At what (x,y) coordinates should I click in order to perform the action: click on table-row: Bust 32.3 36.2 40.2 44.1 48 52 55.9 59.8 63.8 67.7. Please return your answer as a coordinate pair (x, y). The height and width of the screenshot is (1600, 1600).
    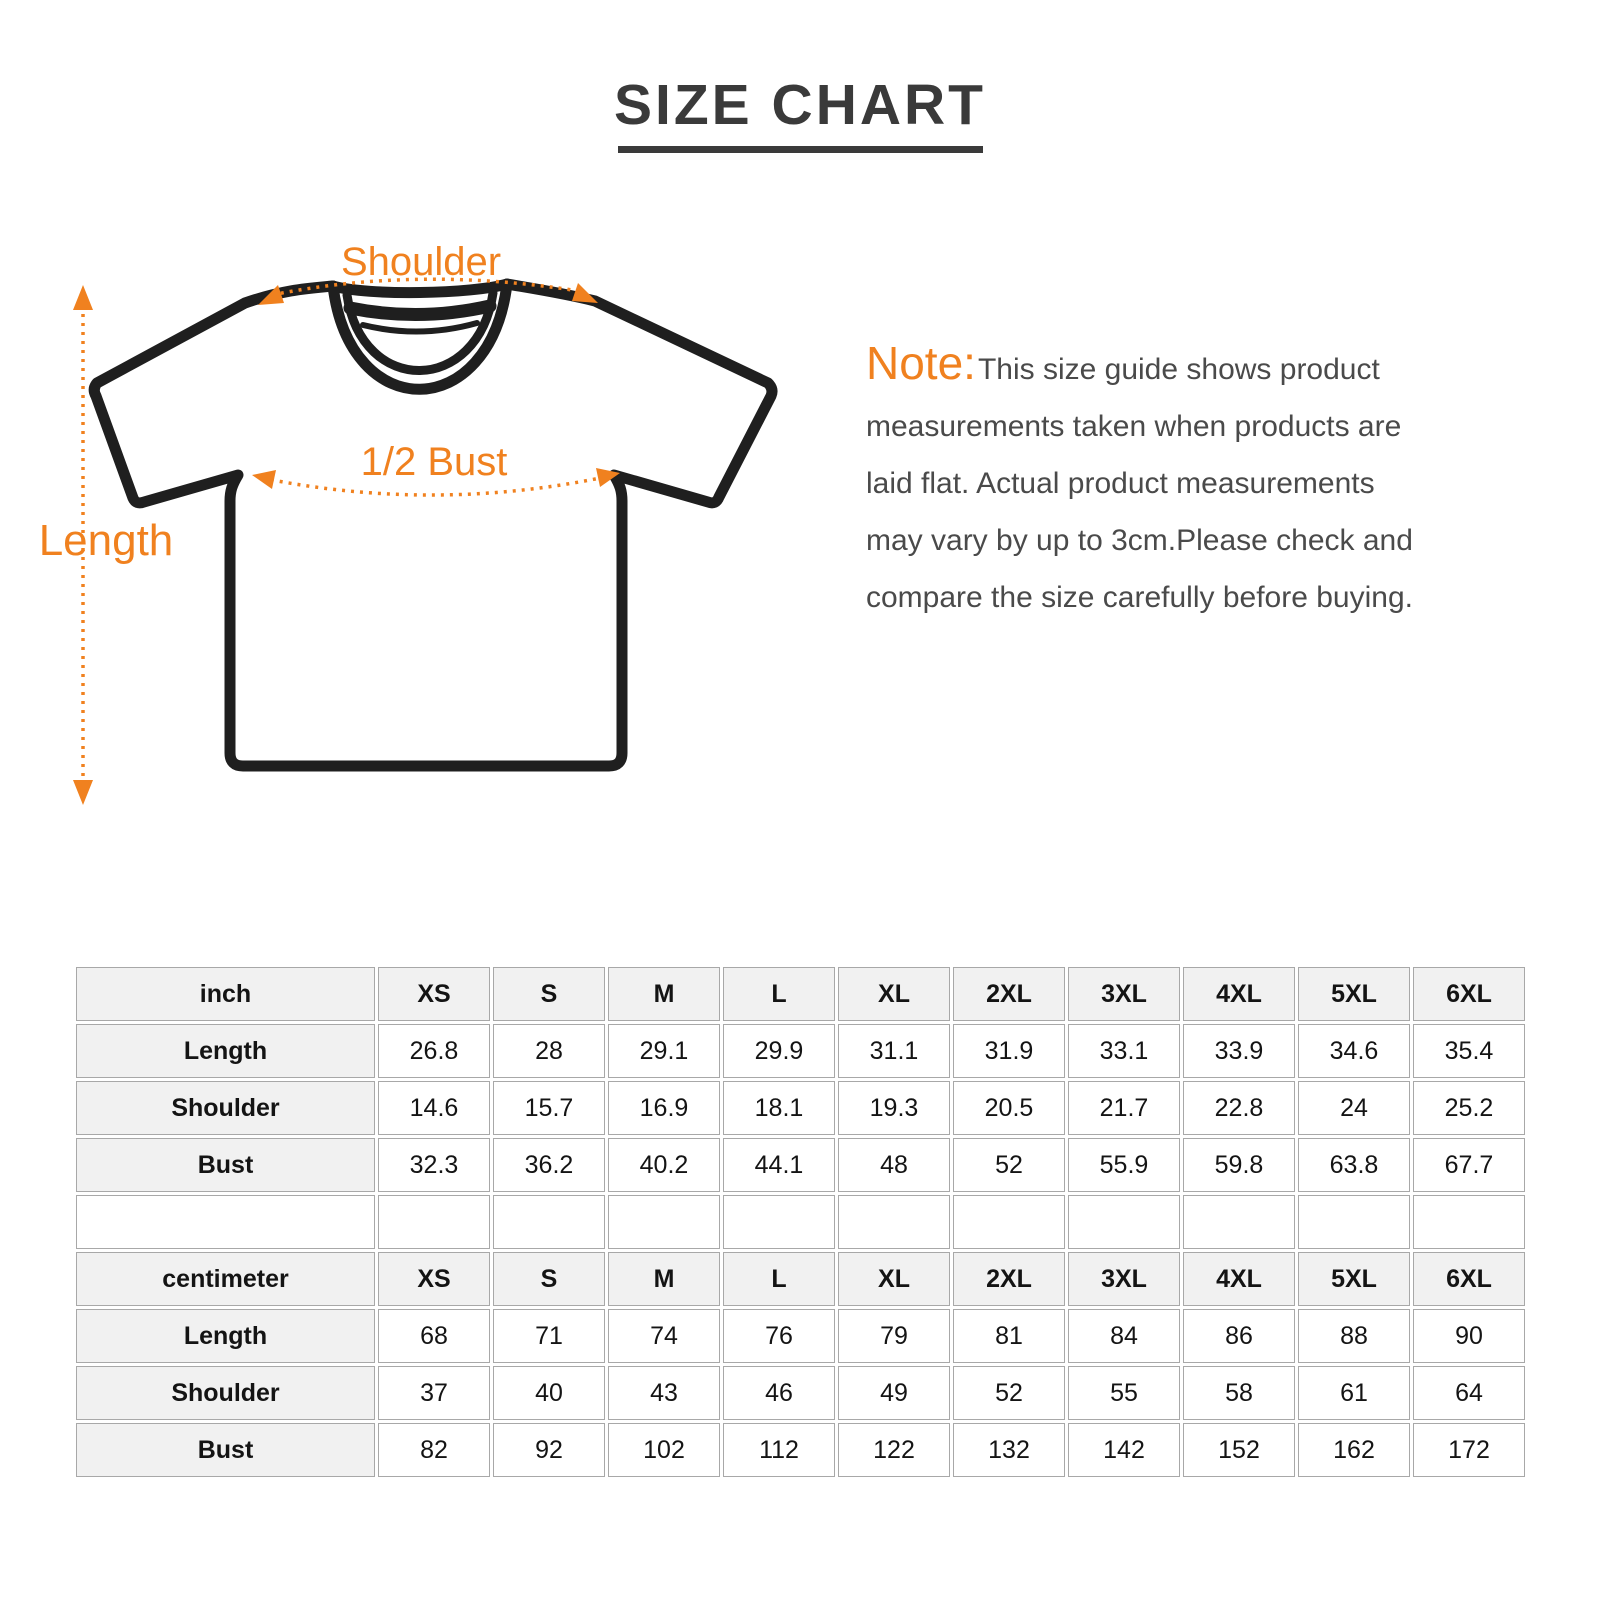
    Looking at the image, I should click on (800, 1165).